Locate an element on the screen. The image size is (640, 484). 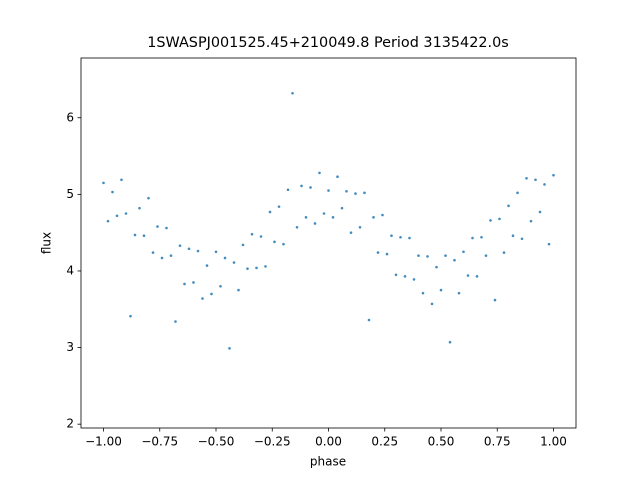
x-tick-label: −0.50 is located at coordinates (216, 442).